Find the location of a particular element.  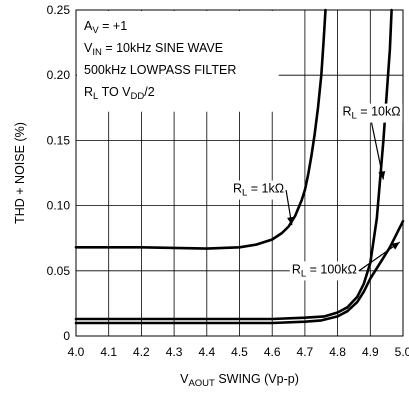

condition-line: RL TO VDD/2 is located at coordinates (119, 93).